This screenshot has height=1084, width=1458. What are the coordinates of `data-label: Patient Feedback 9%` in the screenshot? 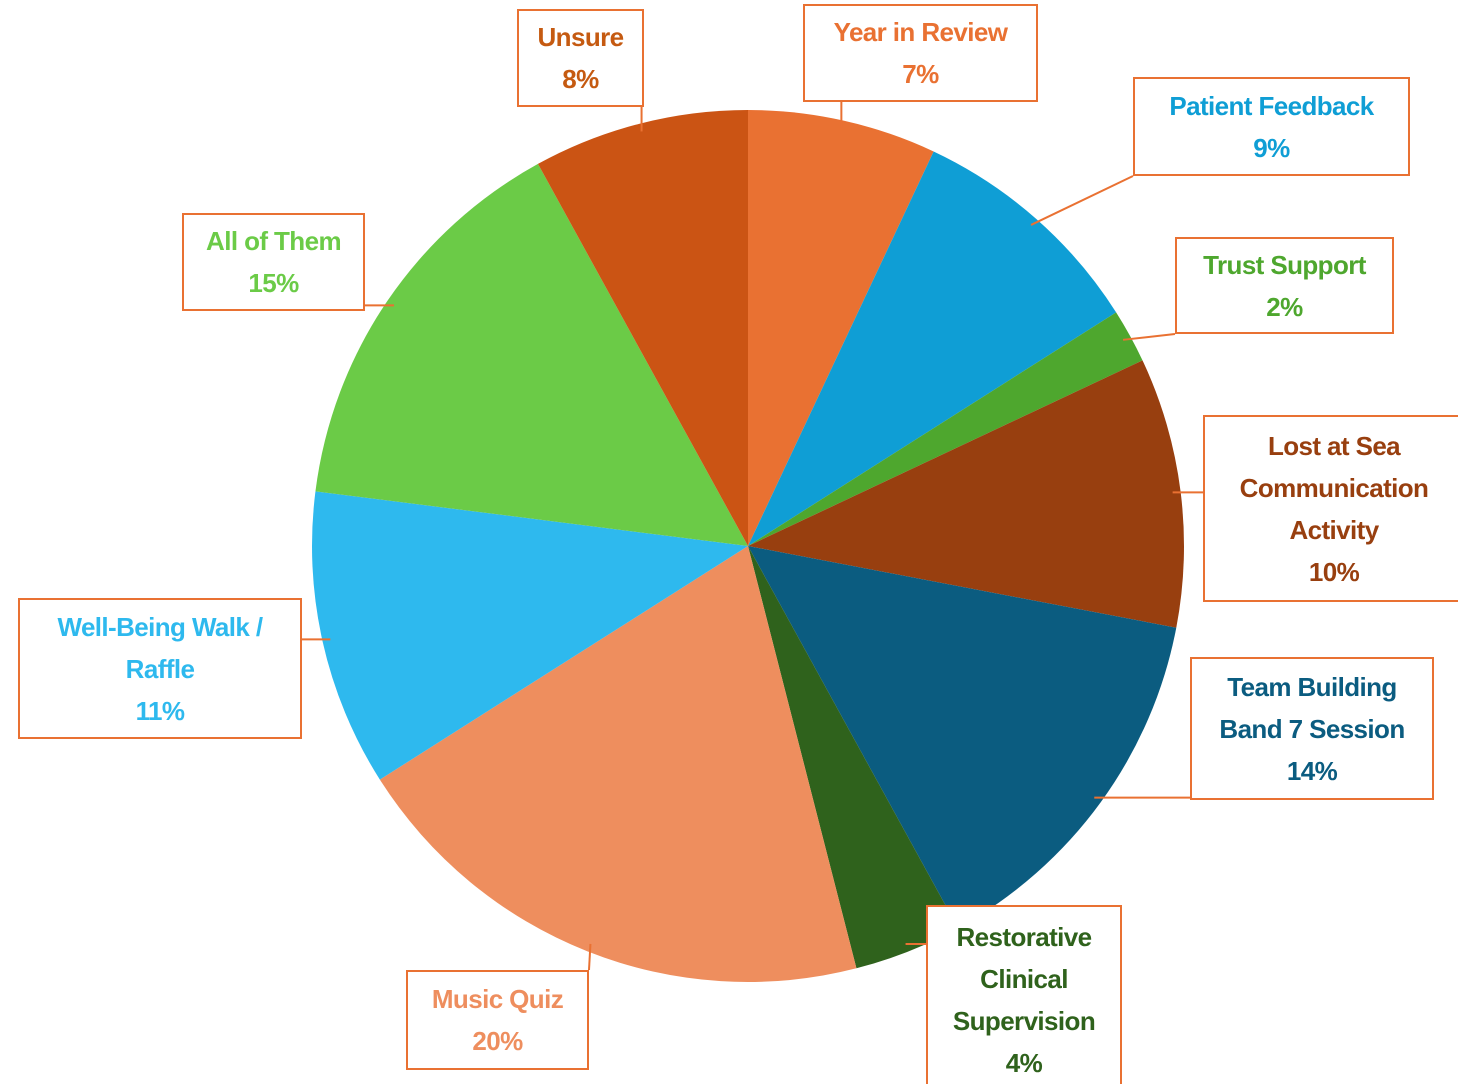 It's located at (1271, 126).